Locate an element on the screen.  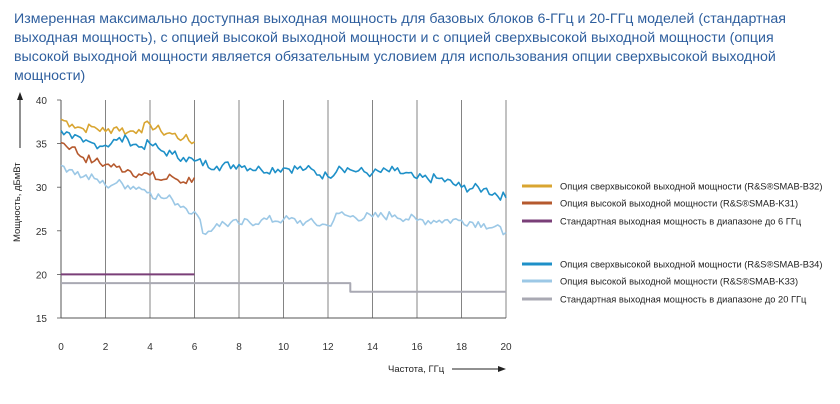
x-tick-label: 4 is located at coordinates (150, 347).